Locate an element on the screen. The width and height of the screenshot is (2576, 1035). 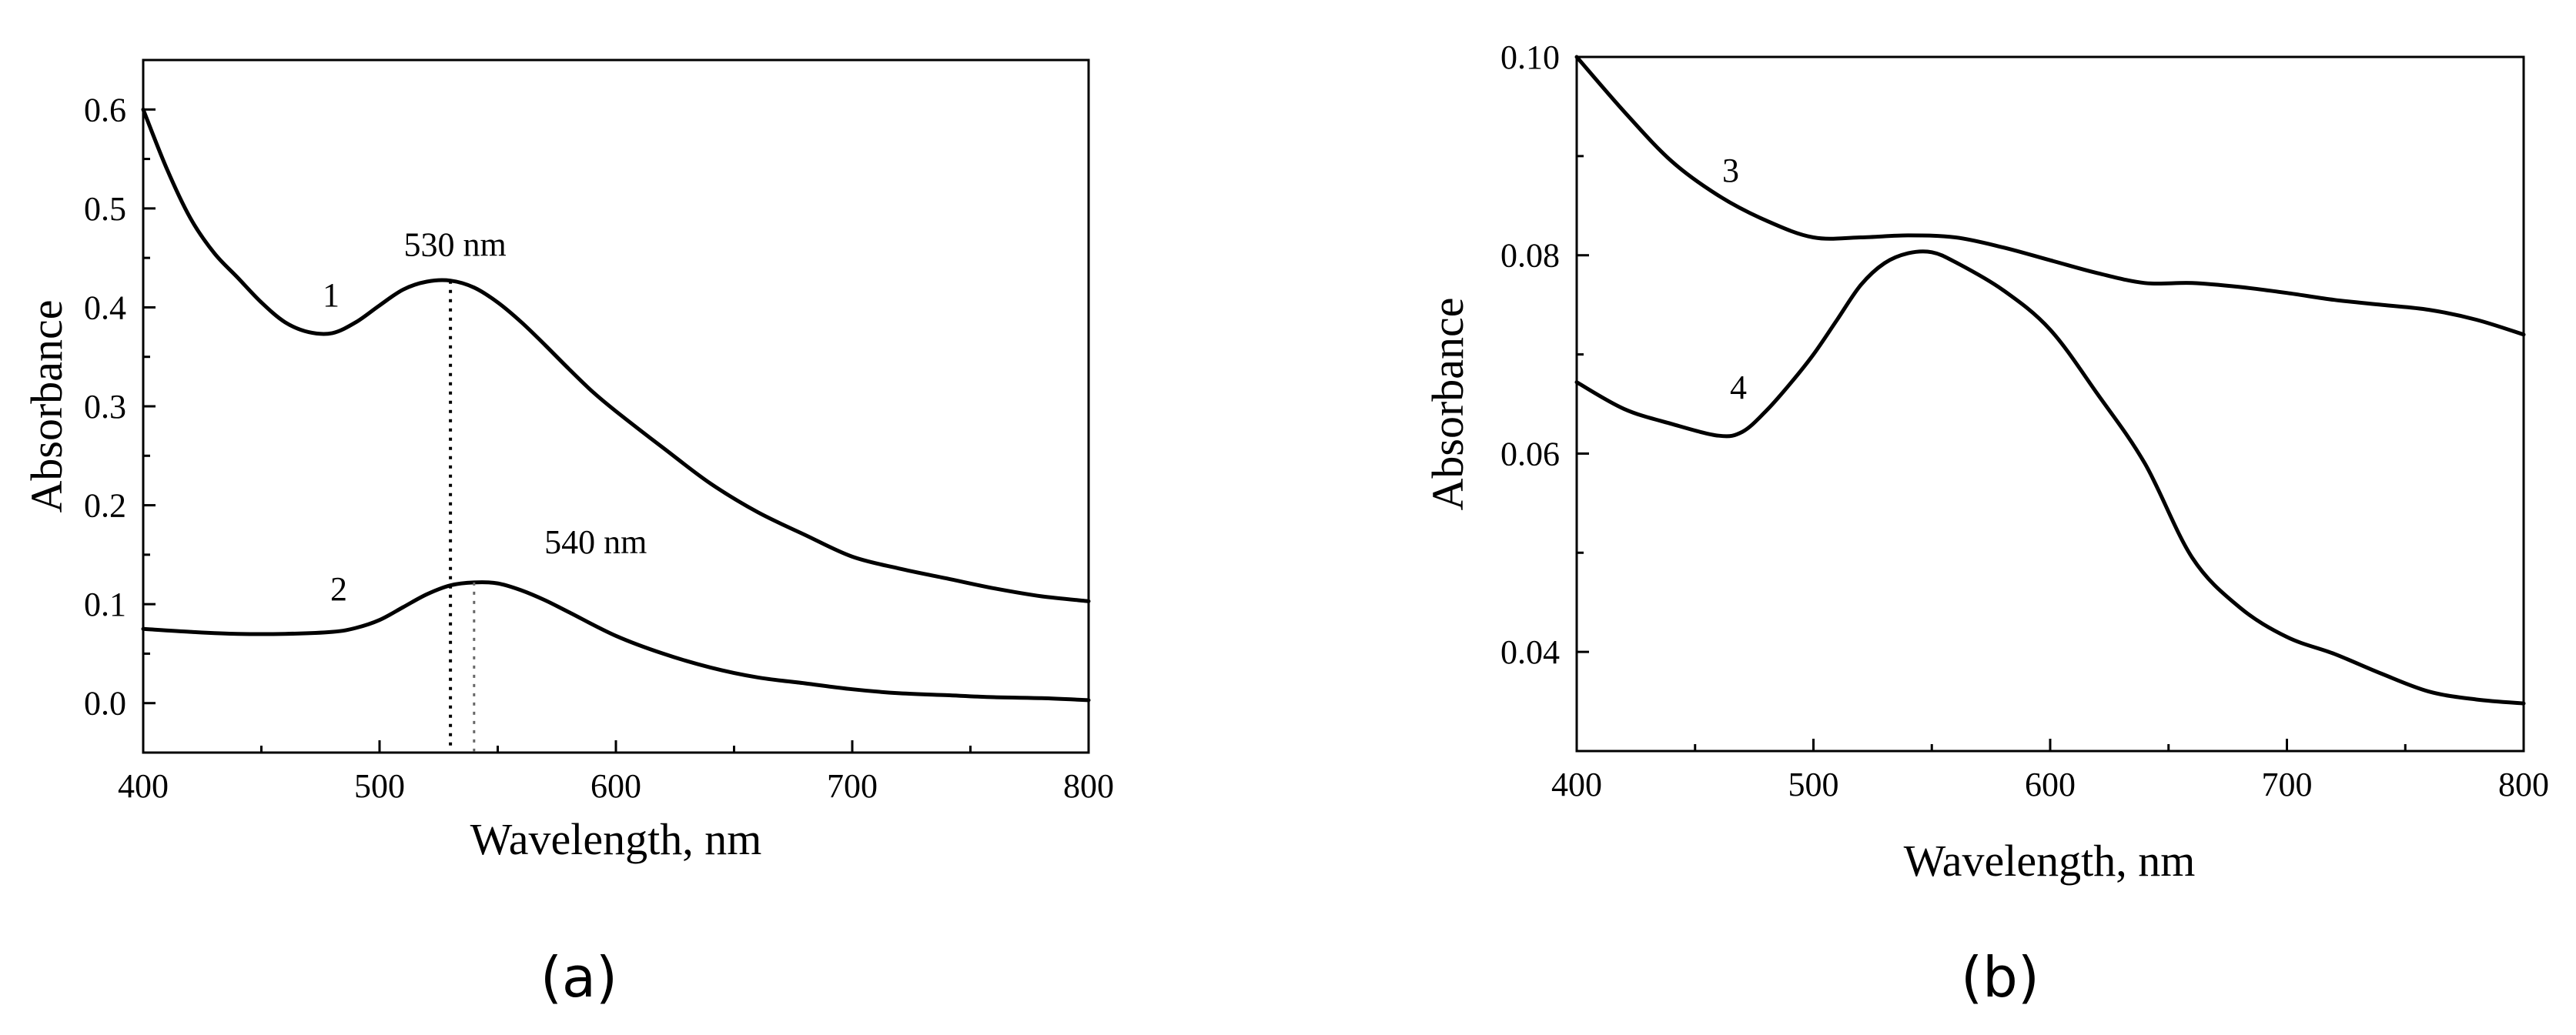
x-axis-label-a: Wavelength, nm is located at coordinates (616, 839).